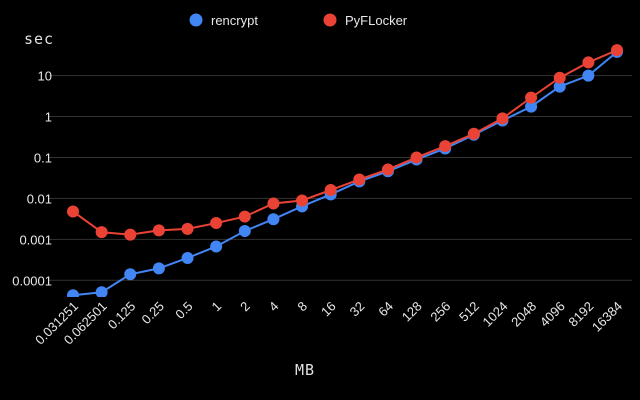 This screenshot has height=400, width=640. I want to click on x-tick-label: 0.25, so click(153, 313).